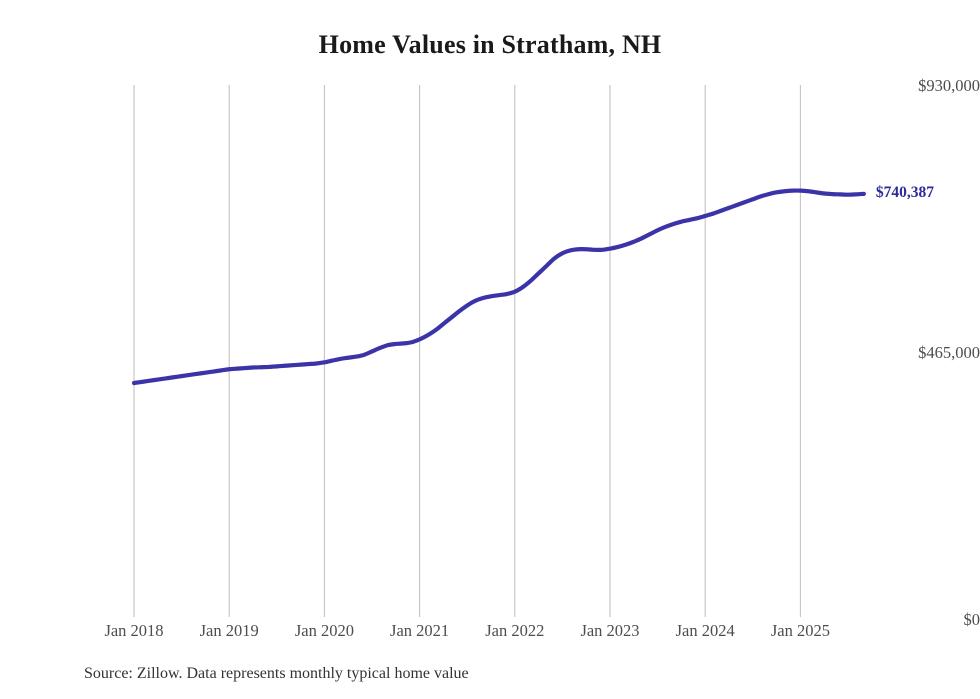 Image resolution: width=980 pixels, height=699 pixels. I want to click on x-axis-tick-jan-2018: Jan 2018, so click(134, 630).